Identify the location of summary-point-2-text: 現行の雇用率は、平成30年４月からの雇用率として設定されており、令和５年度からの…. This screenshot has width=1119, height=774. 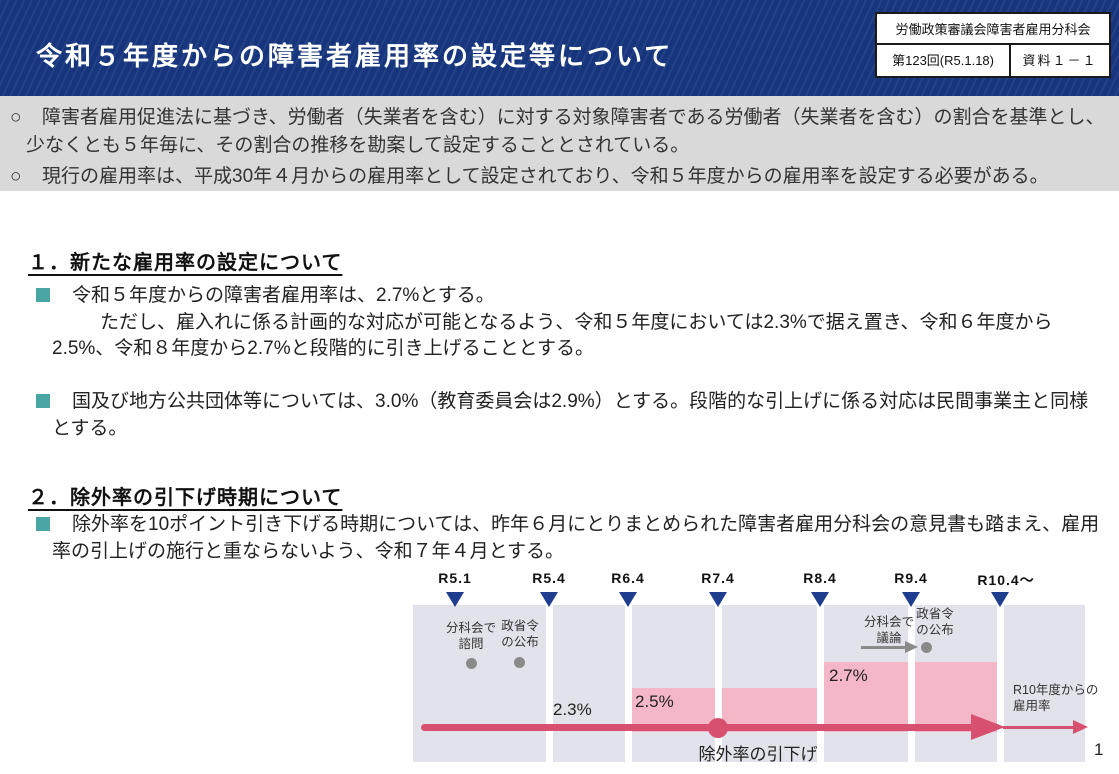
(545, 177).